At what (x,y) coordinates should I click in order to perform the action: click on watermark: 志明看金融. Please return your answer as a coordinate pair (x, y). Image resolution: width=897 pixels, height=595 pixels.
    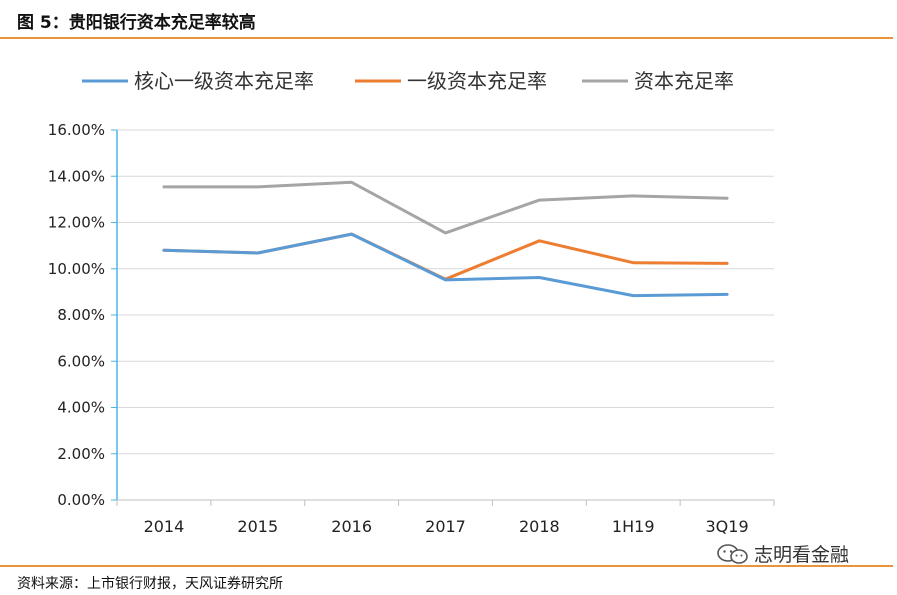
    Looking at the image, I should click on (782, 553).